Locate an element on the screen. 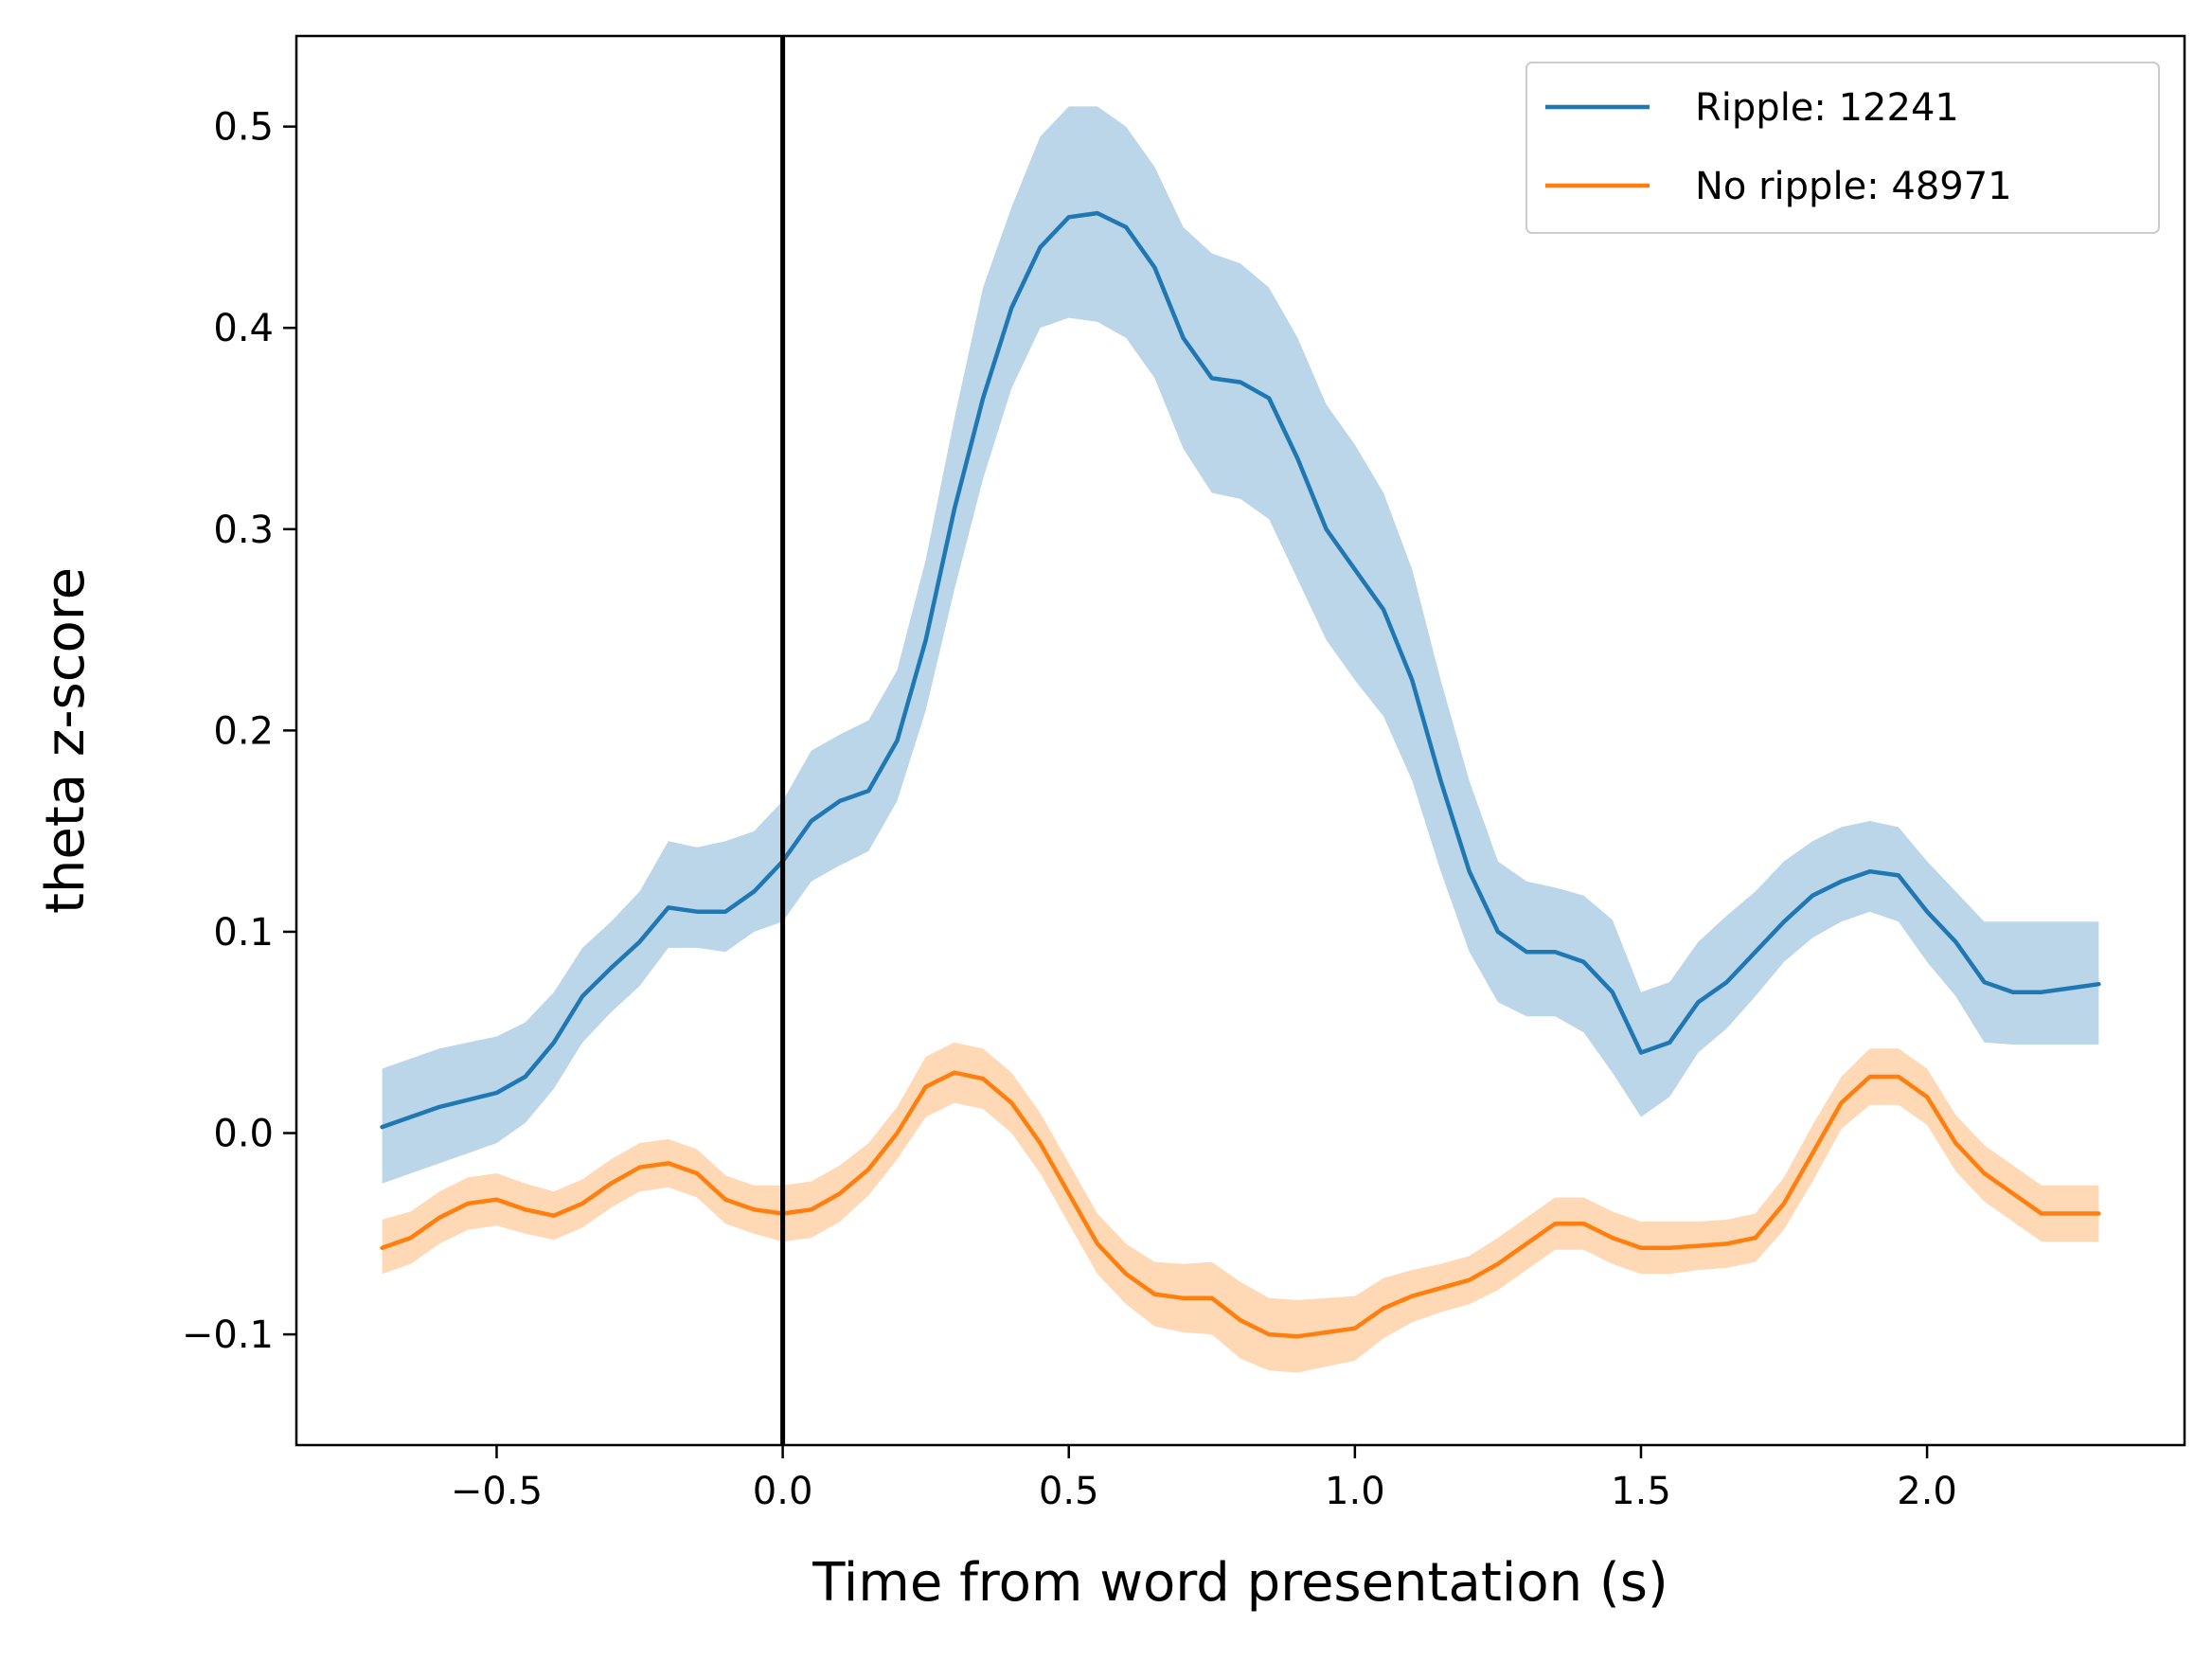  legend: Ripple: 12241 No ripple: 48971 is located at coordinates (1842, 148).